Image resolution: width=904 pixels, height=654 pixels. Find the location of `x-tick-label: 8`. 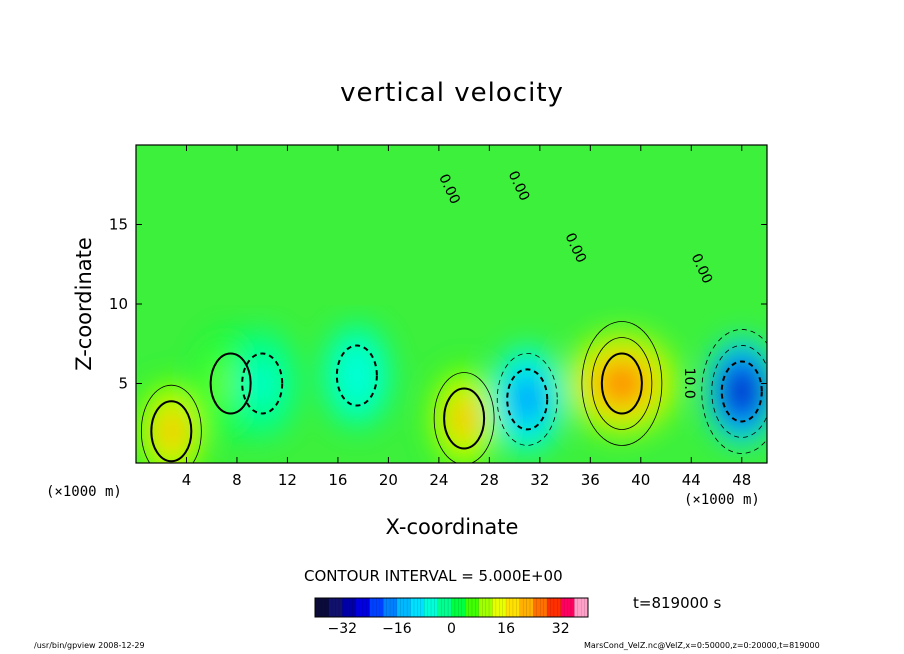

x-tick-label: 8 is located at coordinates (237, 480).